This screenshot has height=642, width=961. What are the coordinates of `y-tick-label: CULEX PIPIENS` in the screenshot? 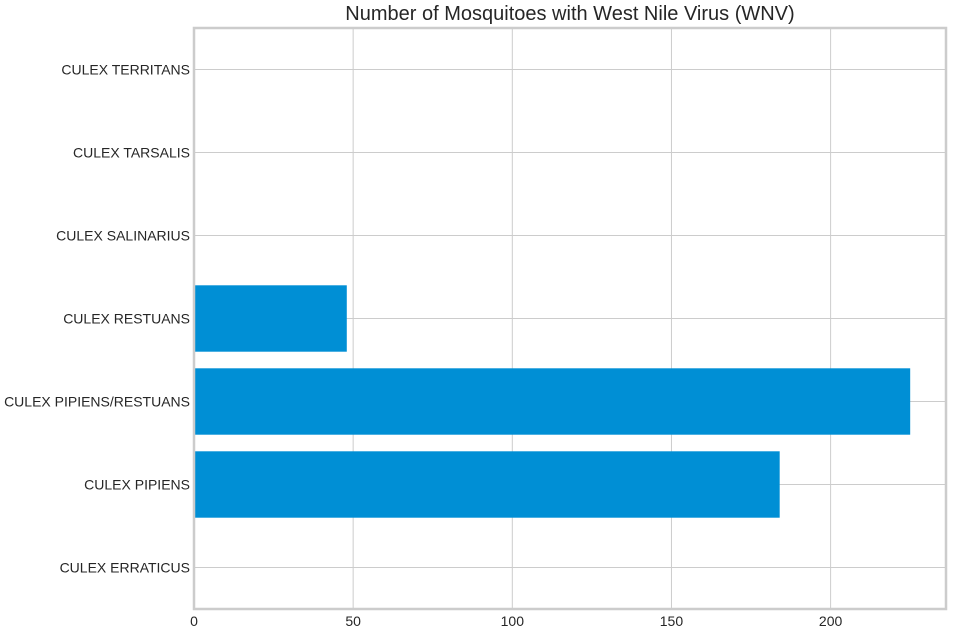 It's located at (137, 485).